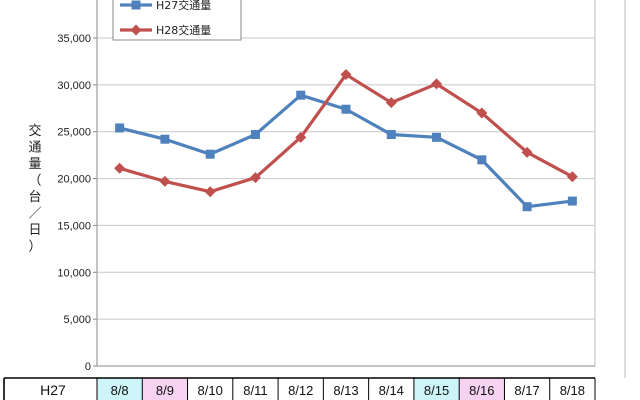 This screenshot has height=400, width=640. Describe the element at coordinates (74, 86) in the screenshot. I see `y-tick-label: 30,000` at that location.